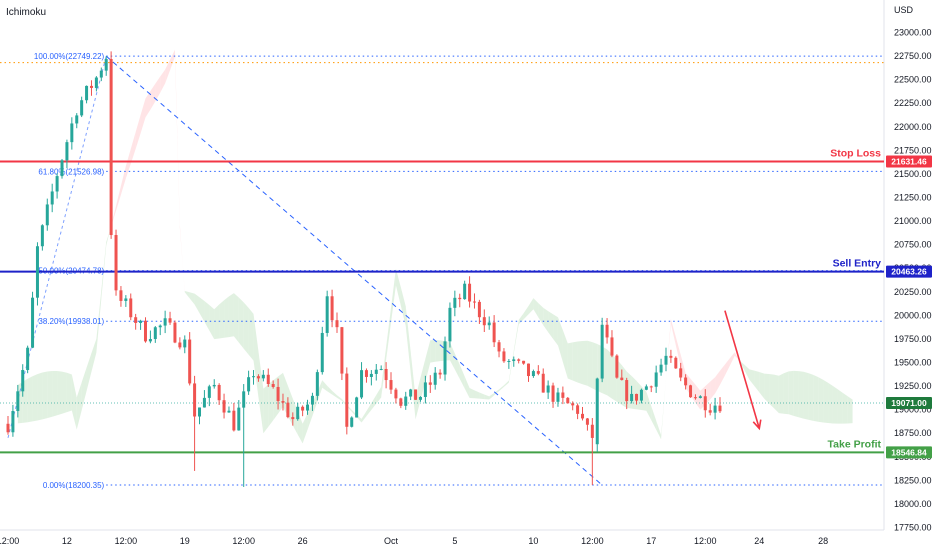 The width and height of the screenshot is (932, 550). What do you see at coordinates (913, 363) in the screenshot?
I see `y-tick-label: 19500.00` at bounding box center [913, 363].